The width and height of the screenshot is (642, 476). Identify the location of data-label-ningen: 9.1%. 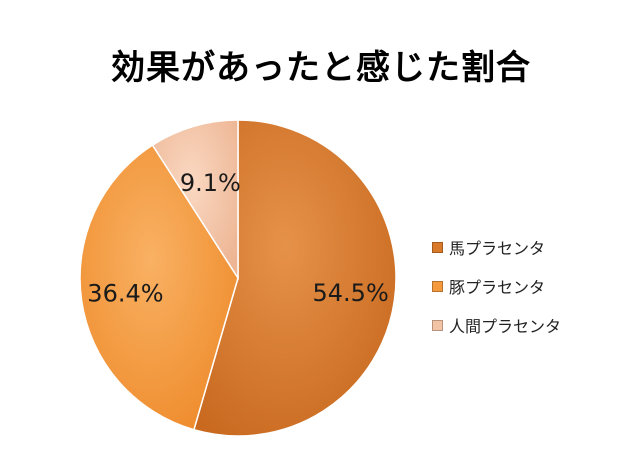
(210, 183).